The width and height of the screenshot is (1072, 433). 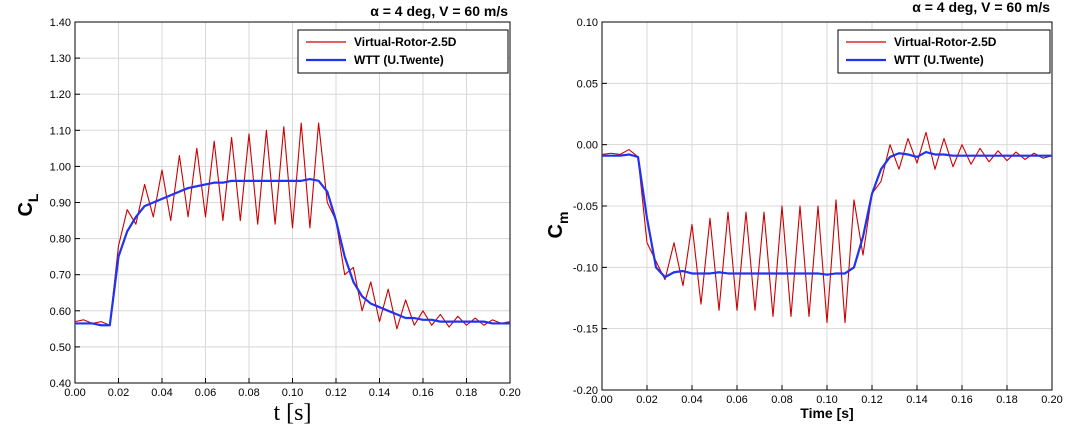 I want to click on x-axis-label: t [s], so click(x=293, y=413).